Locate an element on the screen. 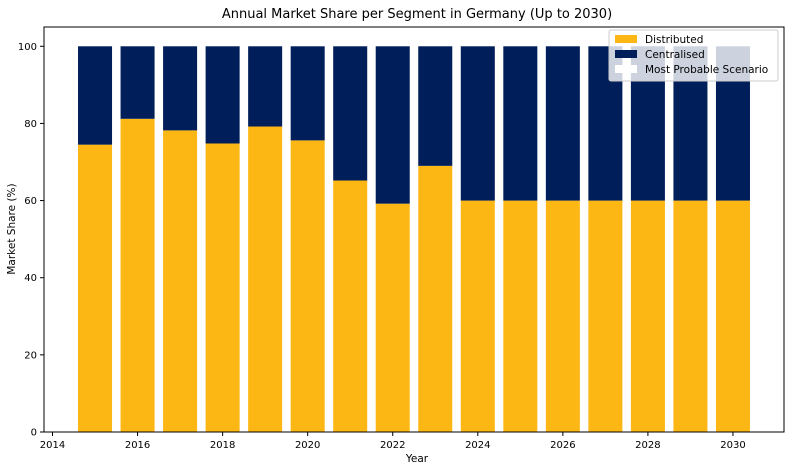 The image size is (792, 472). bar-distributed-2021 is located at coordinates (350, 306).